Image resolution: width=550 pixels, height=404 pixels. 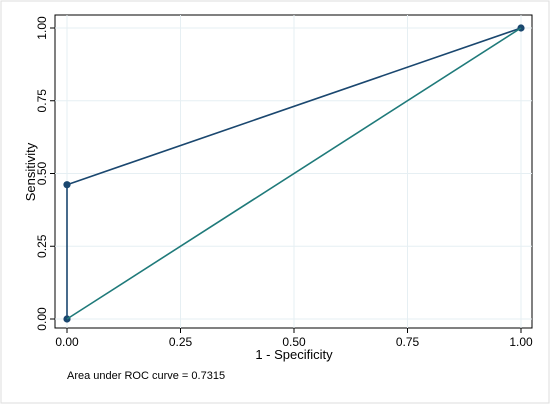 What do you see at coordinates (294, 354) in the screenshot?
I see `x-axis-title: 1 - Specificity` at bounding box center [294, 354].